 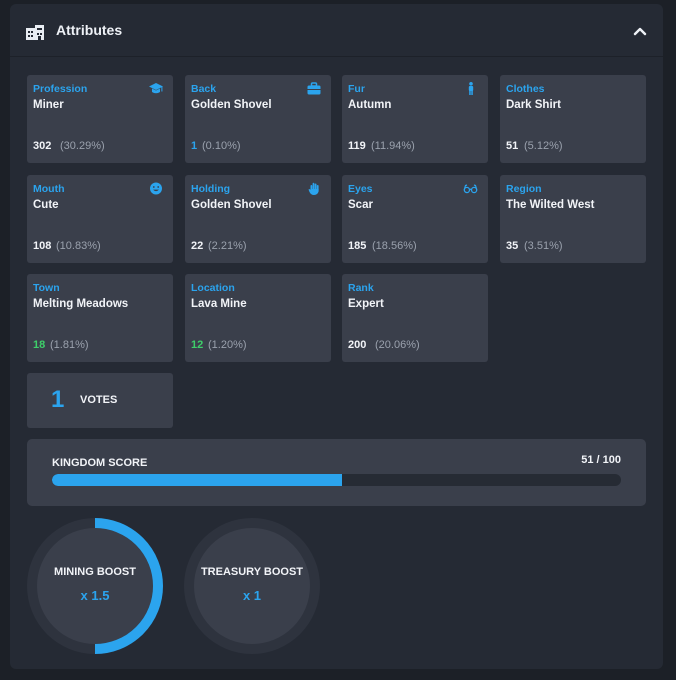 What do you see at coordinates (471, 88) in the screenshot?
I see `person-icon` at bounding box center [471, 88].